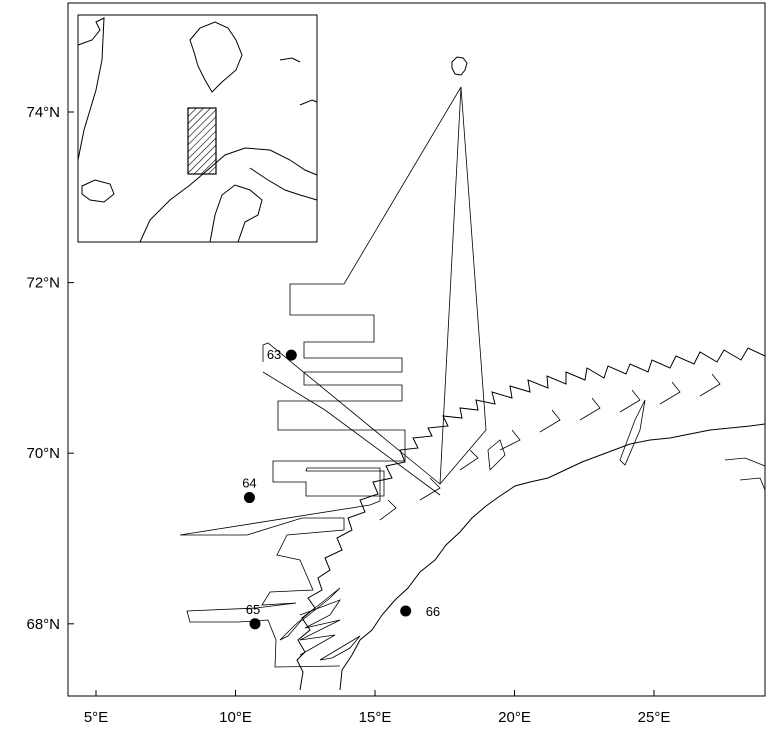  Describe the element at coordinates (43, 112) in the screenshot. I see `y-tick-label: 74°N` at that location.